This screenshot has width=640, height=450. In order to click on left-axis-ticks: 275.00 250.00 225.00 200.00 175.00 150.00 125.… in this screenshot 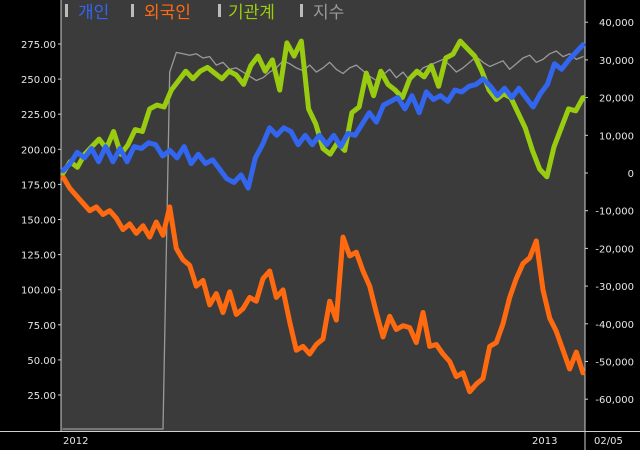, I will do `click(41, 221)`.